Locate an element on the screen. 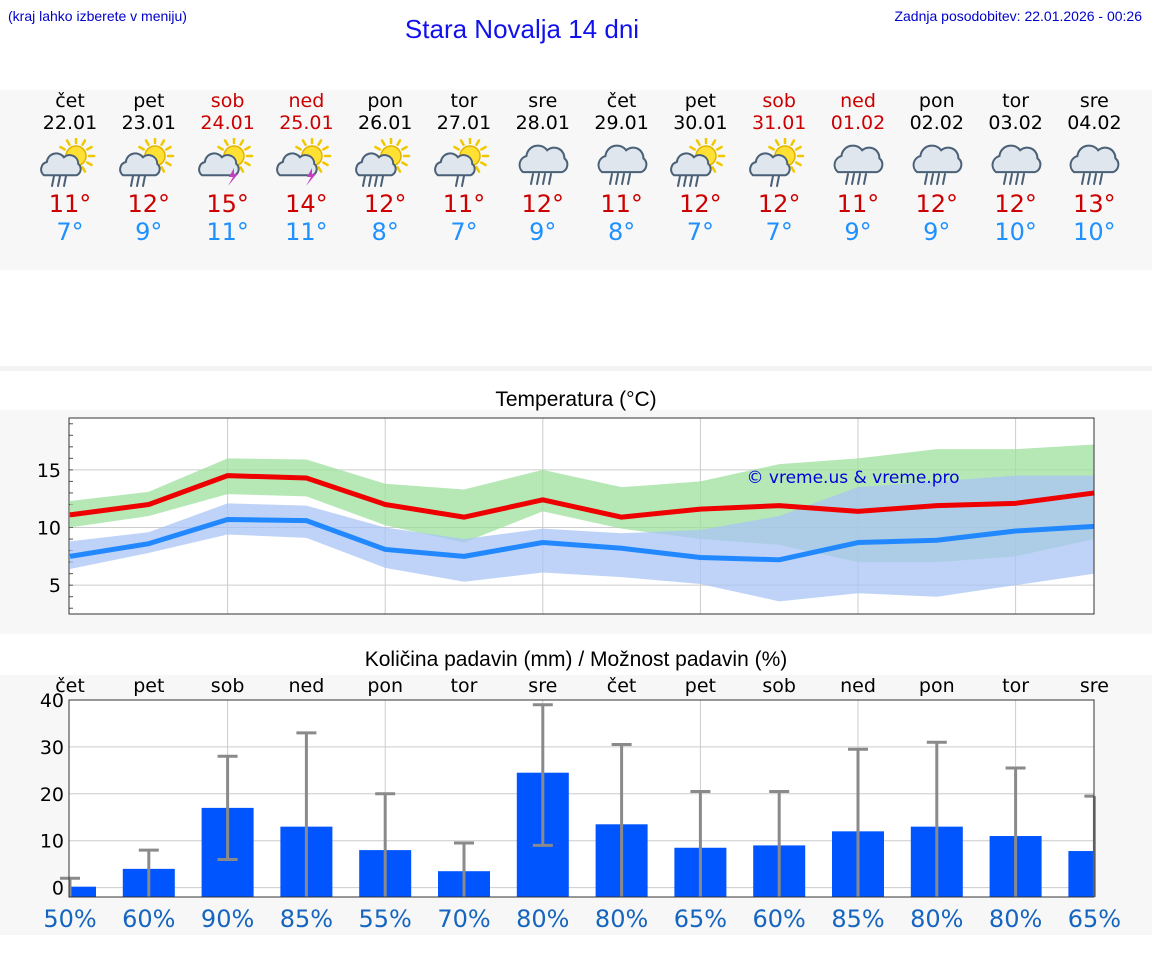 The height and width of the screenshot is (975, 1152). day-column: sre 28.01 12° 9° is located at coordinates (543, 168).